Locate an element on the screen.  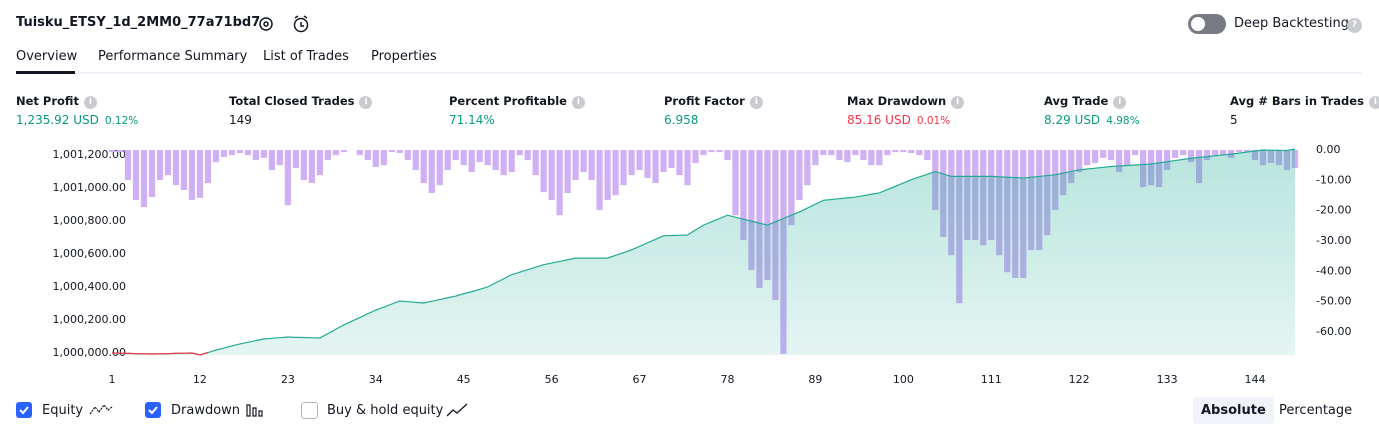
stat-label-text: Net Profit is located at coordinates (47, 101).